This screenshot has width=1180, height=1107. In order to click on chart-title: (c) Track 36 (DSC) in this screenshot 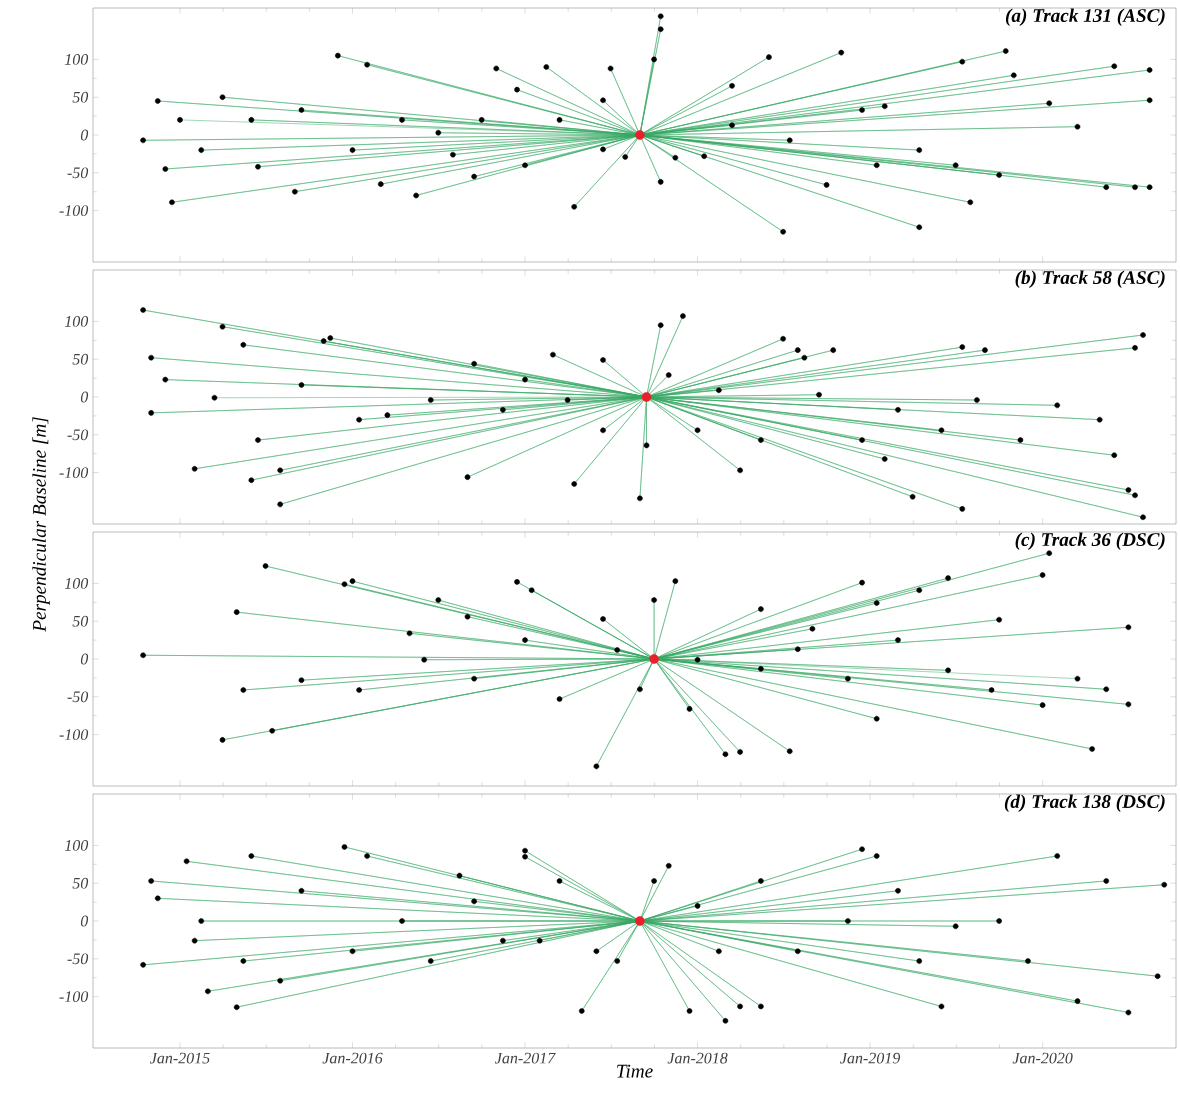, I will do `click(1090, 541)`.